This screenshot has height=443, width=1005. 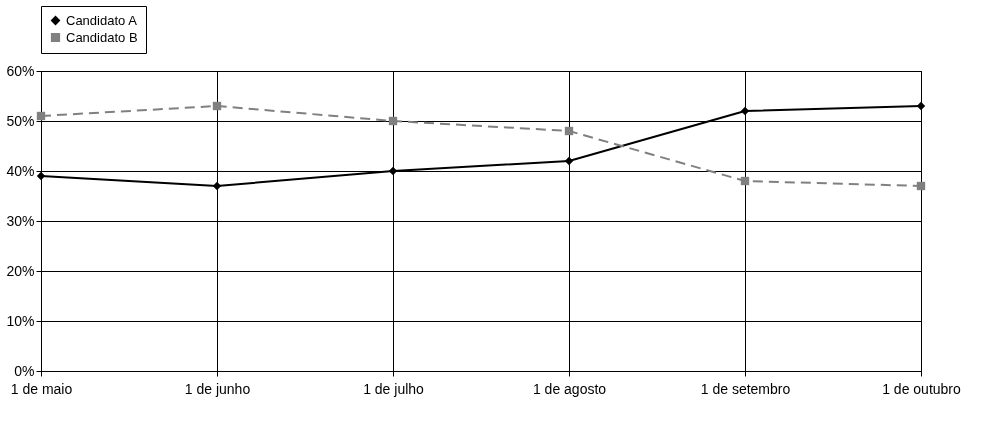 I want to click on y-tick-label: 50%, so click(x=20, y=120).